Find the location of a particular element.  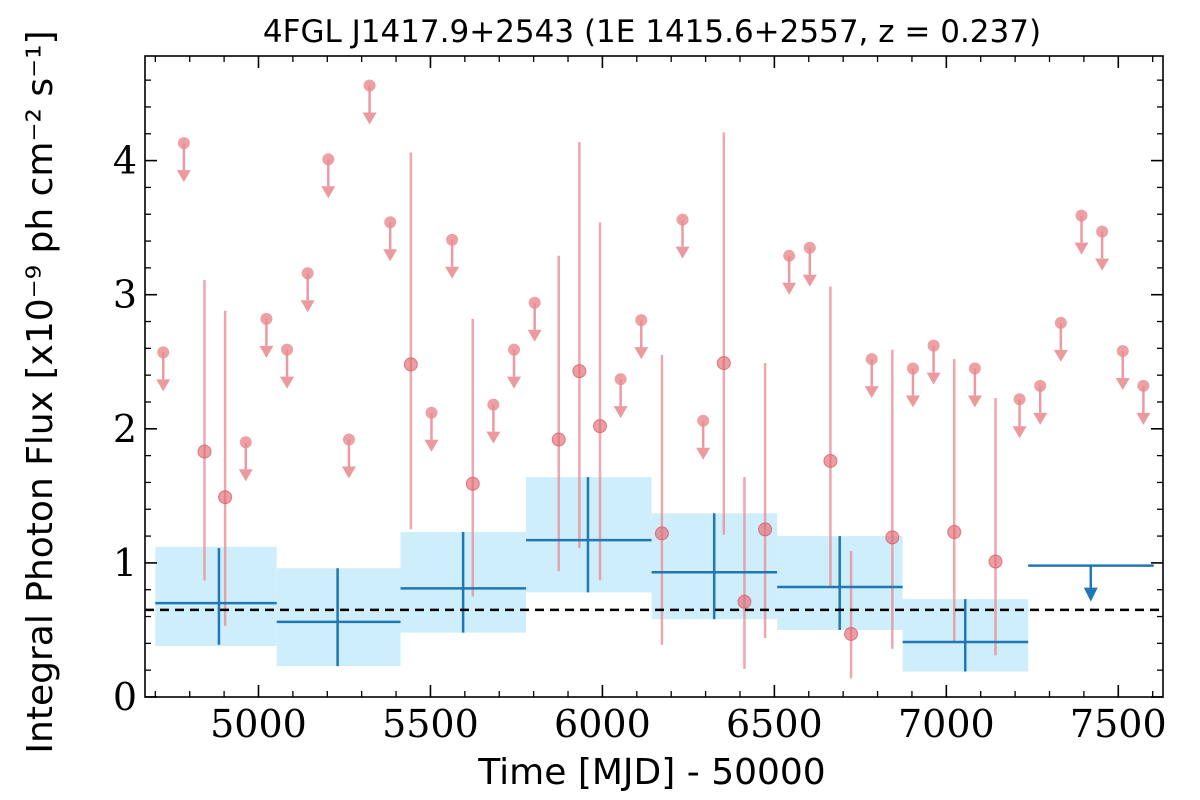

y-tick-label: 4 is located at coordinates (125, 161).